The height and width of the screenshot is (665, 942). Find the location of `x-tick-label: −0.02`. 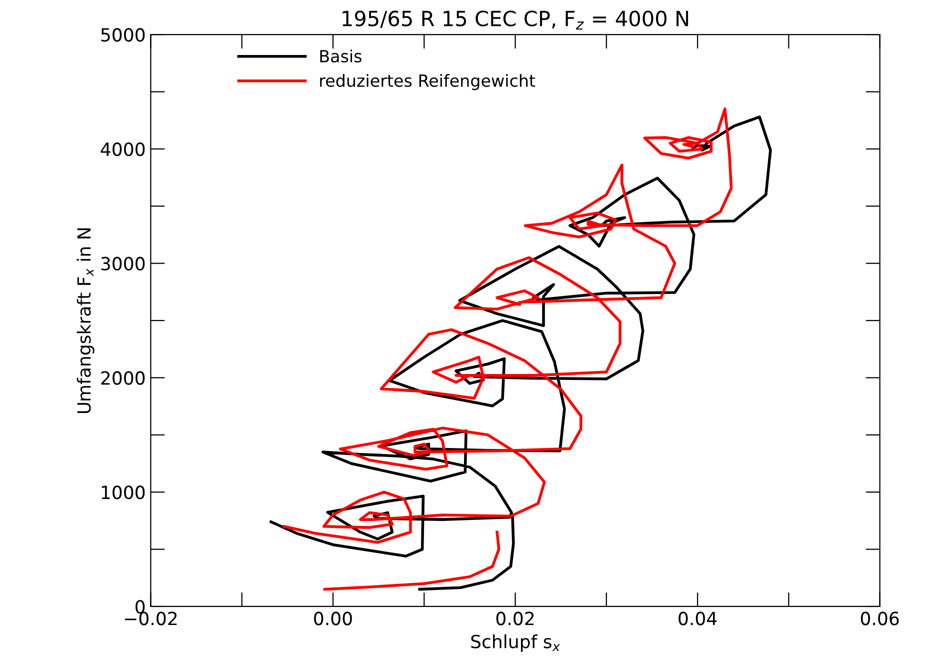

x-tick-label: −0.02 is located at coordinates (150, 619).